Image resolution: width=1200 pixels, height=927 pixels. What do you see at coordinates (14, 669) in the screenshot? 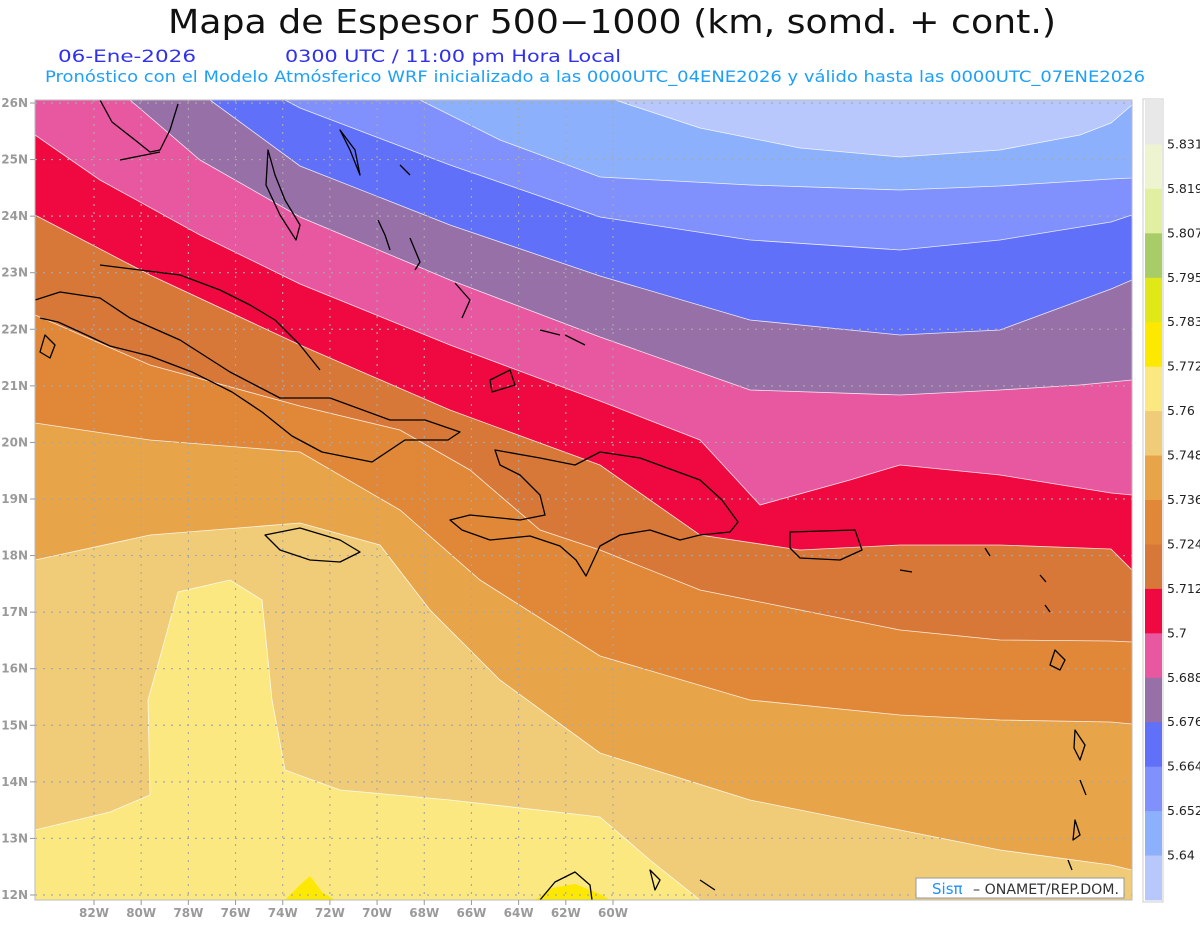
I see `lat-label: 16N` at bounding box center [14, 669].